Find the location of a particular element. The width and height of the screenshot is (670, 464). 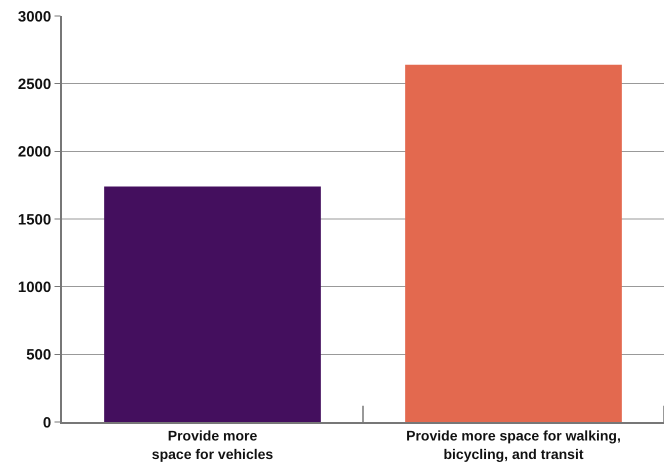

y-tick-label: 500 is located at coordinates (39, 355).